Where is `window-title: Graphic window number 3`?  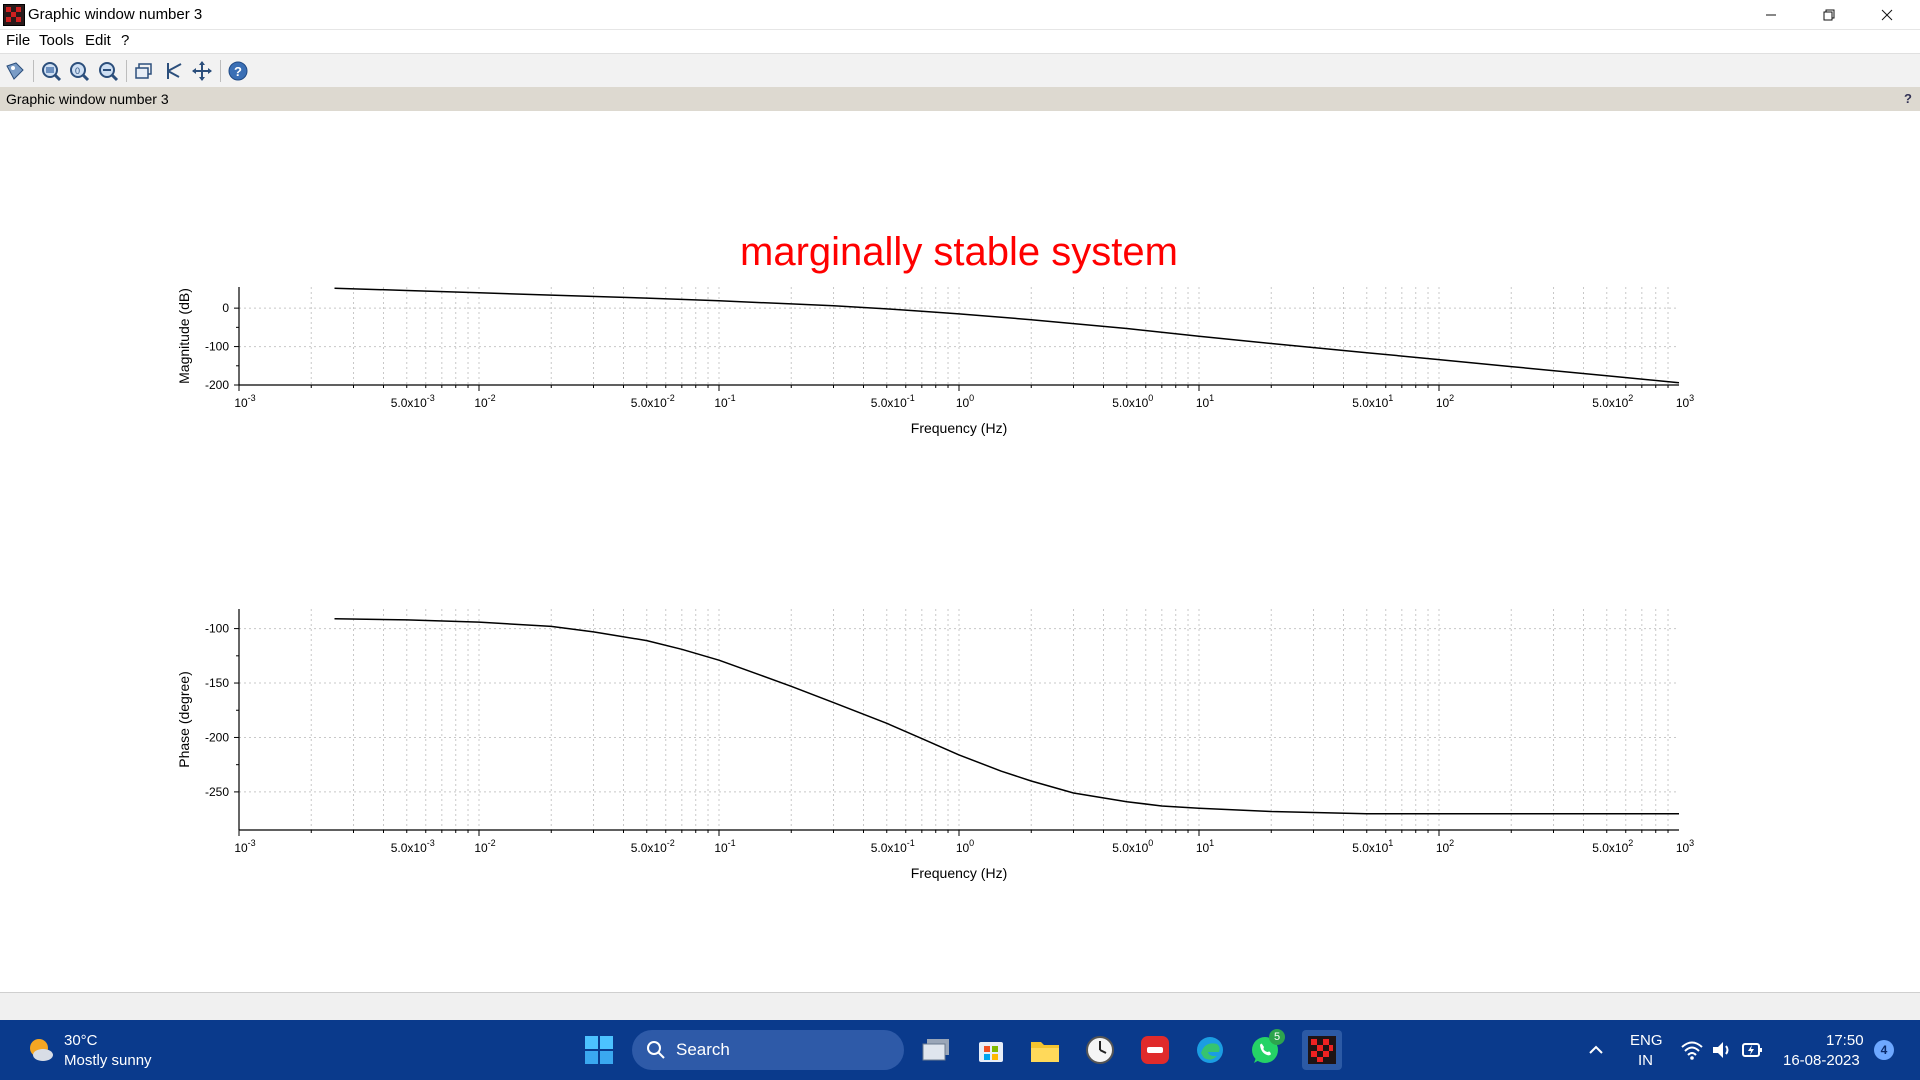
window-title: Graphic window number 3 is located at coordinates (115, 14).